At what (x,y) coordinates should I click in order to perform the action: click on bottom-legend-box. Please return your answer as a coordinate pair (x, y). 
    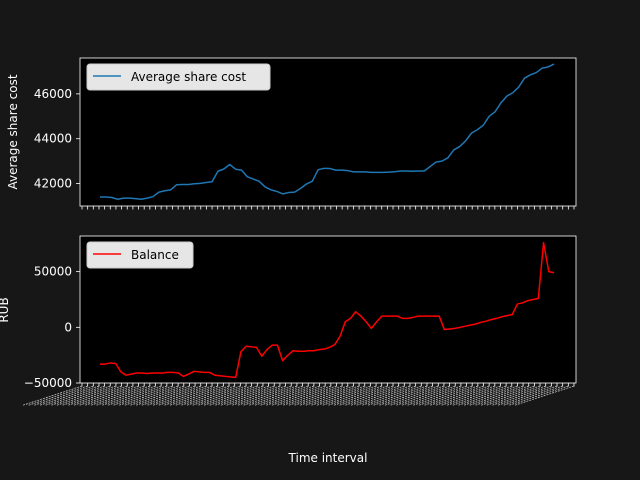
    Looking at the image, I should click on (140, 255).